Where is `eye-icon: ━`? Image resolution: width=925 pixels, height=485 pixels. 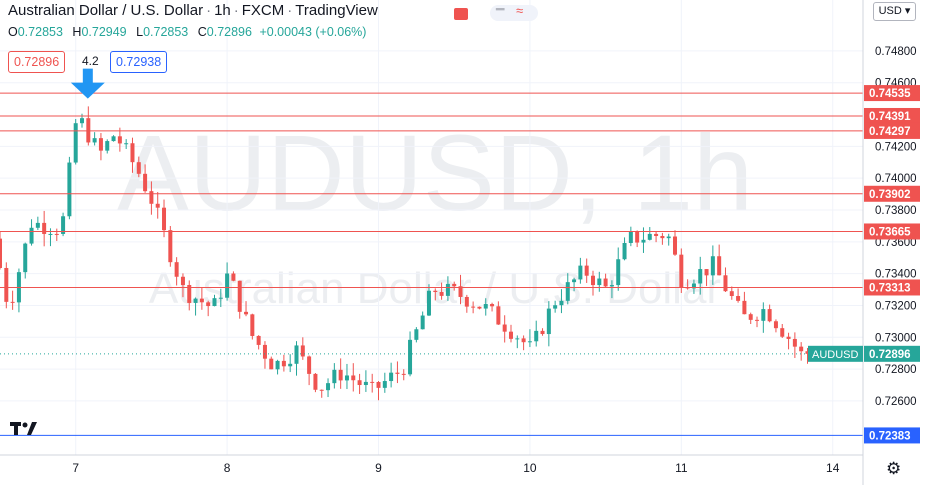
eye-icon: ━ is located at coordinates (500, 9).